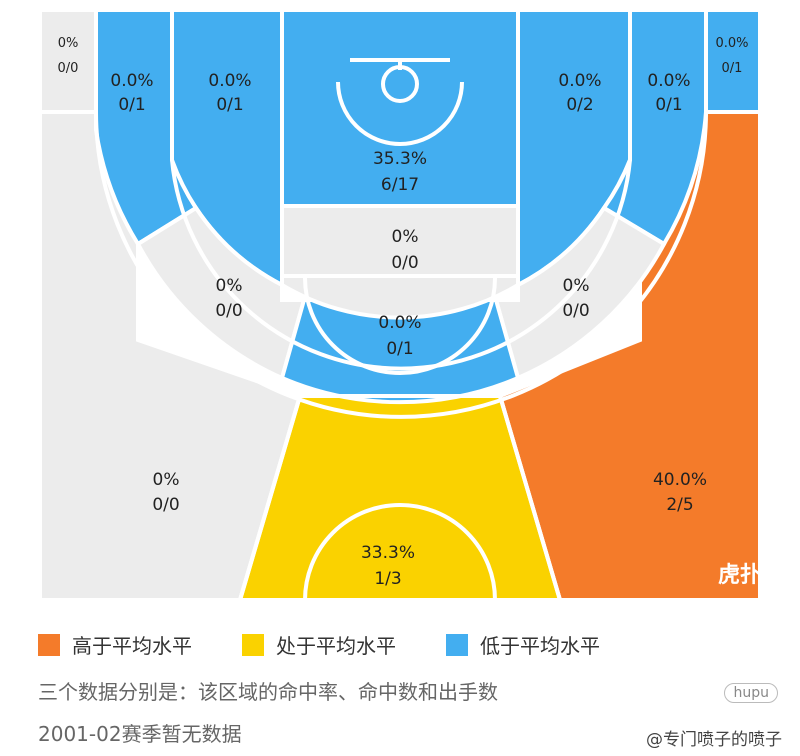 This screenshot has width=800, height=756. What do you see at coordinates (680, 480) in the screenshot?
I see `zone-pct-label-right-backcourt: 40.0%` at bounding box center [680, 480].